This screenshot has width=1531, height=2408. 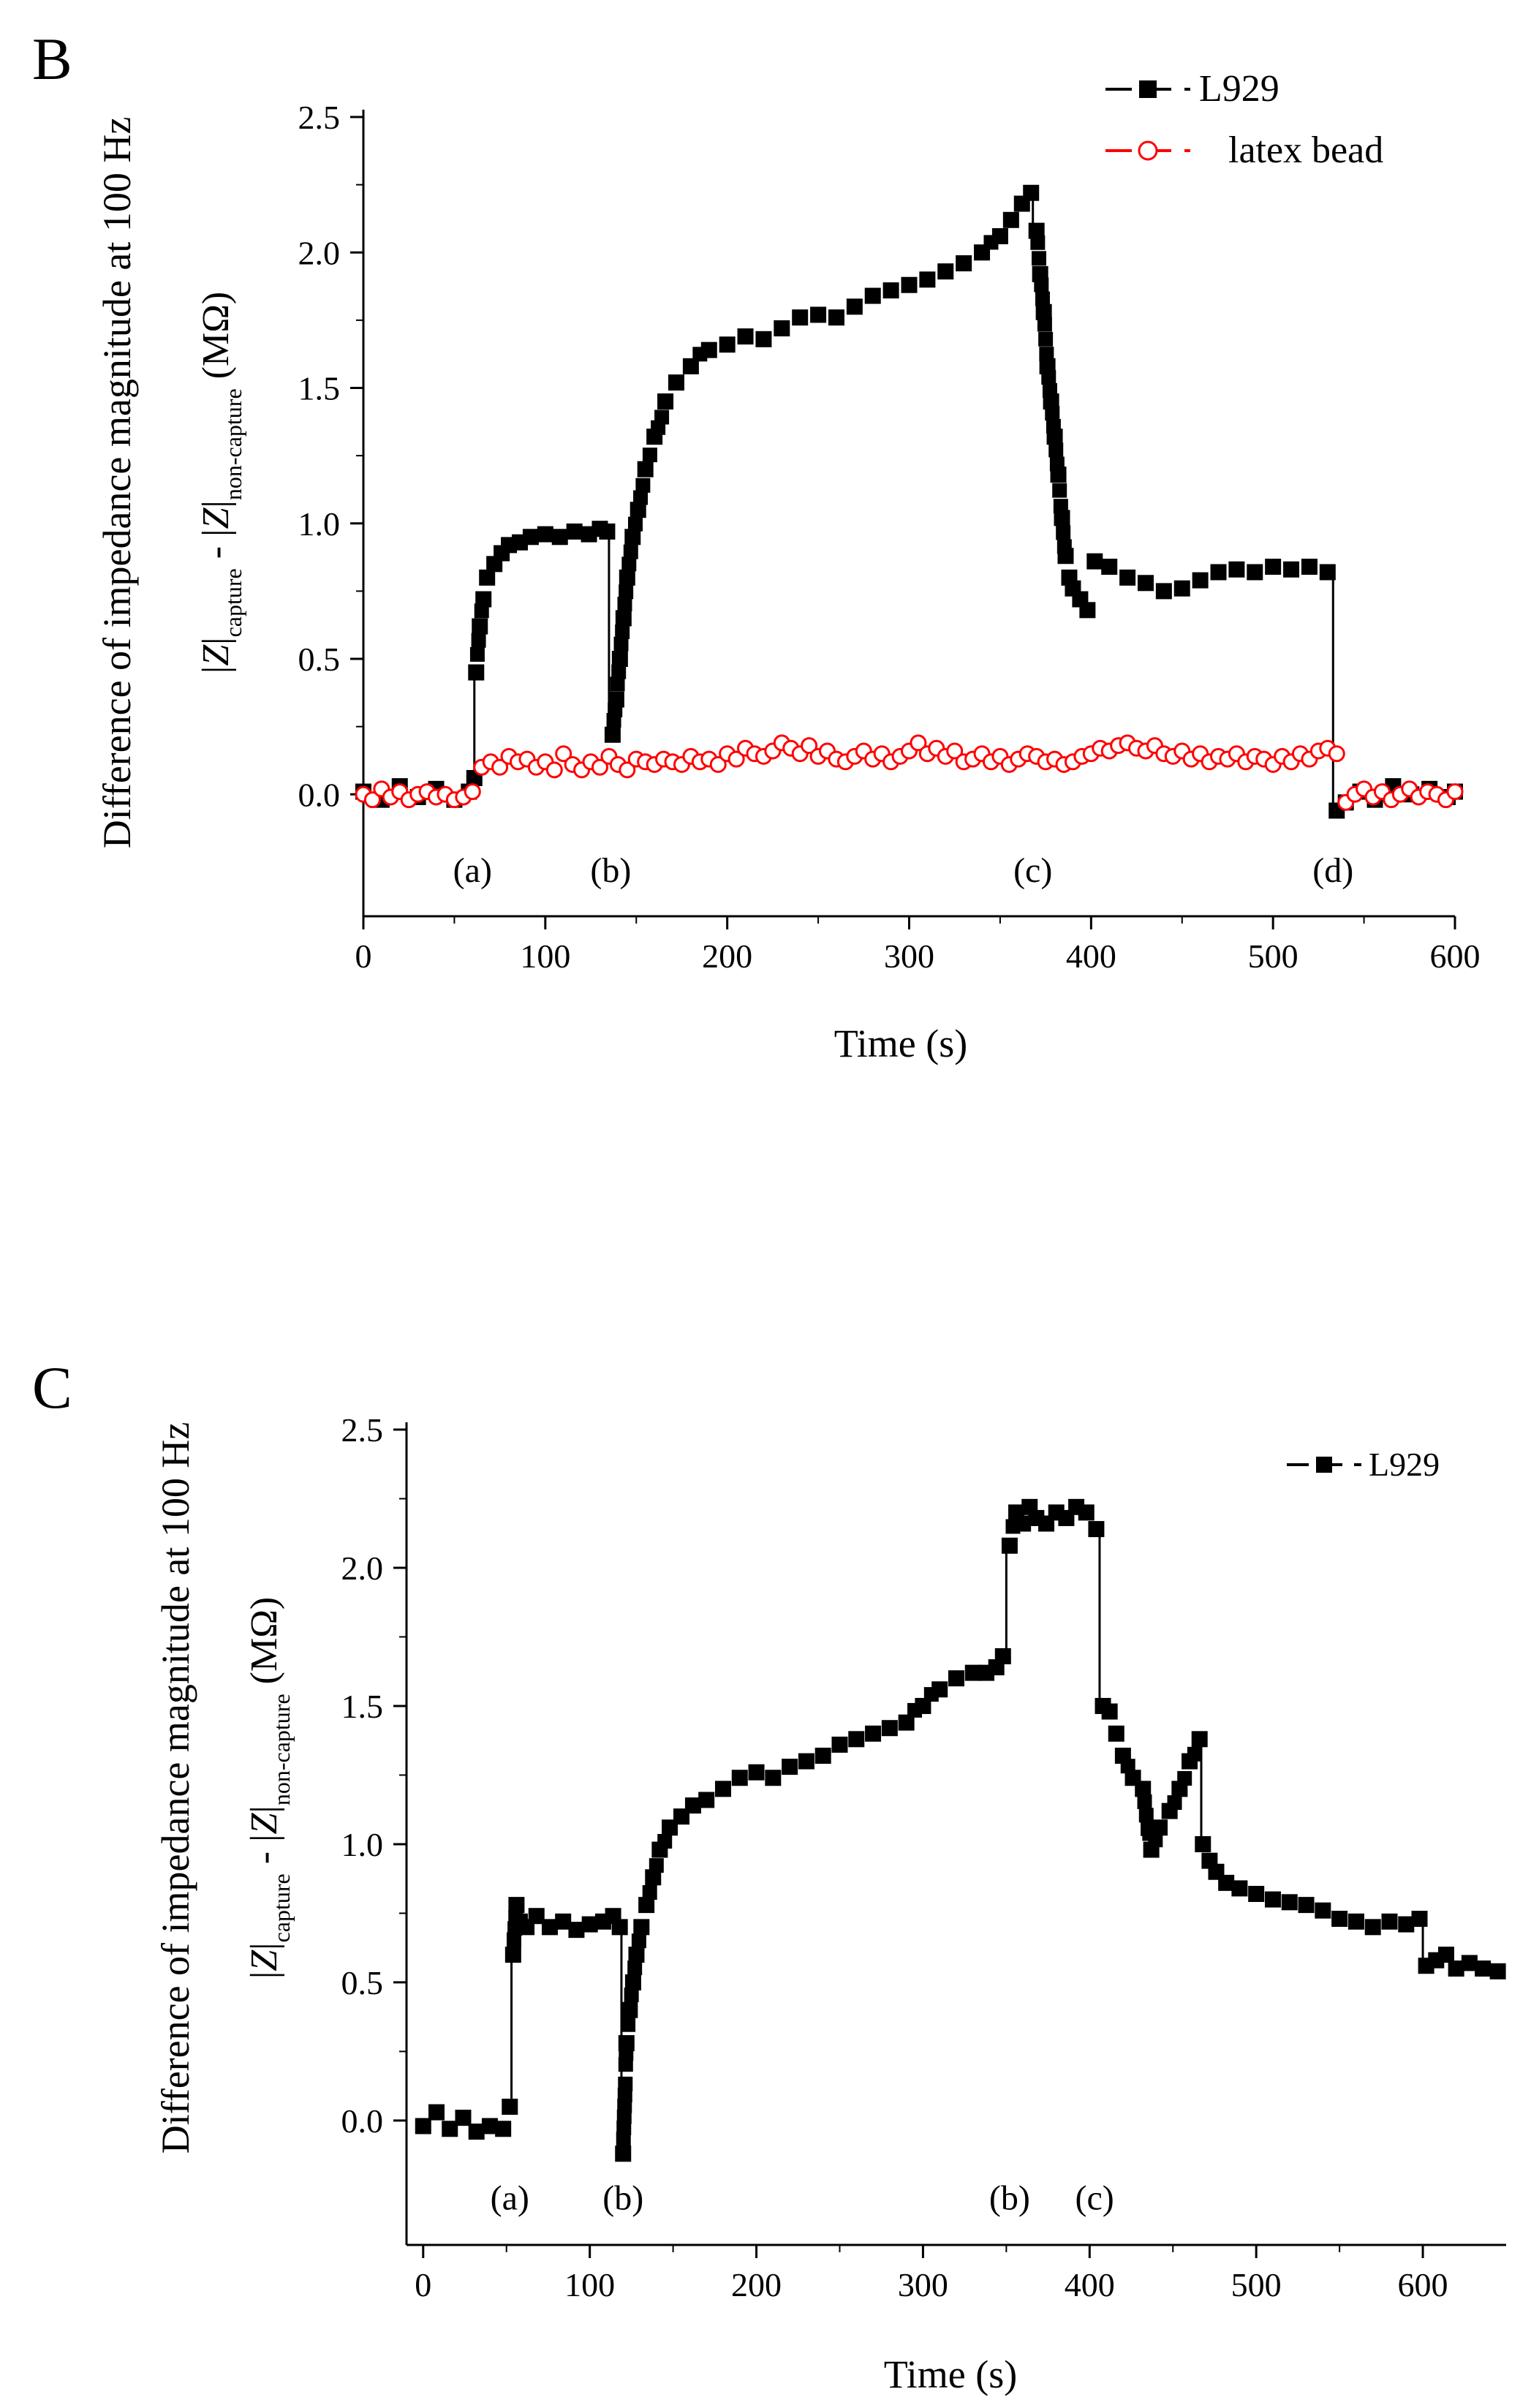 What do you see at coordinates (1192, 89) in the screenshot?
I see `legend-entry-l929: L929` at bounding box center [1192, 89].